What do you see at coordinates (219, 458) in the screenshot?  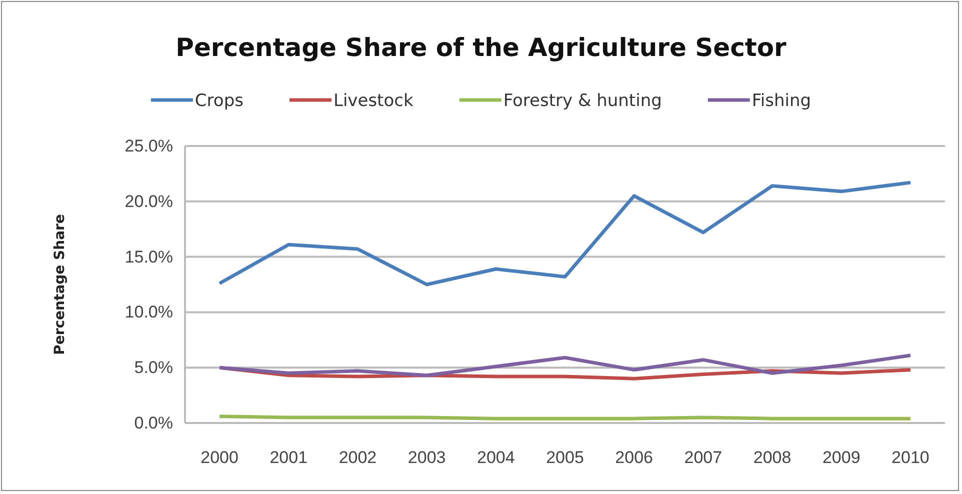 I see `x-tick-label: 2000` at bounding box center [219, 458].